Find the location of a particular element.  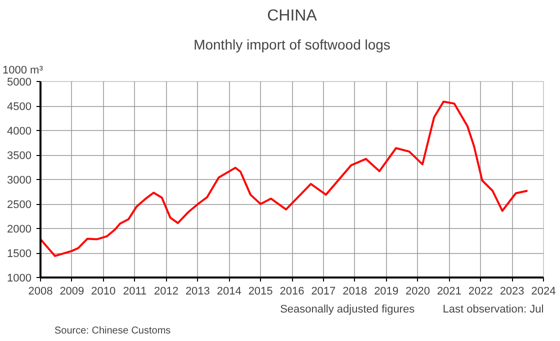

x-tick-label: 2024 is located at coordinates (543, 292).